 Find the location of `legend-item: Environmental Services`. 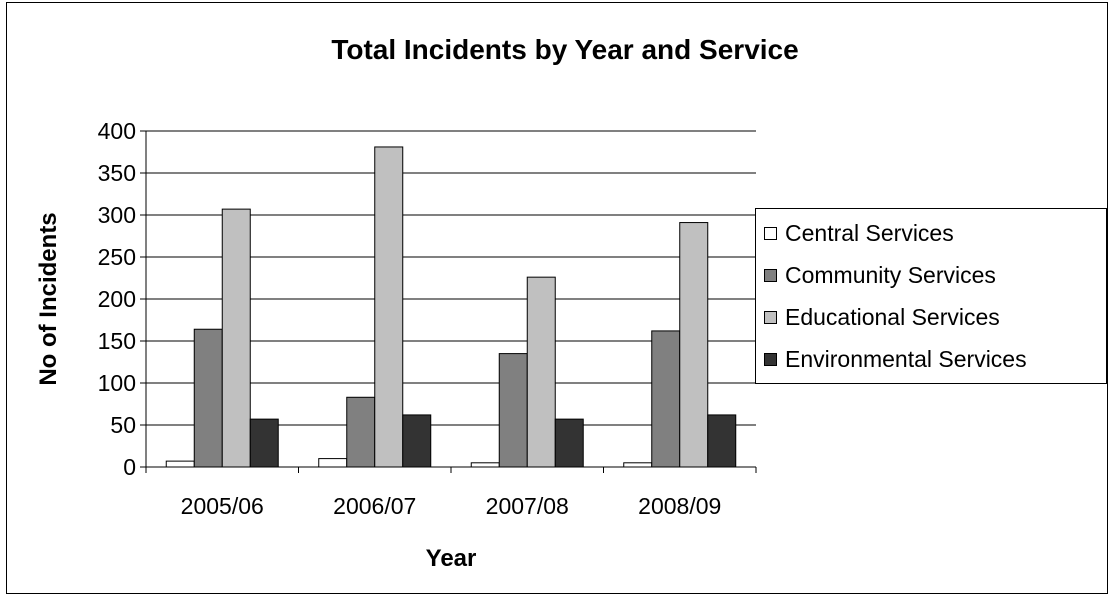

legend-item: Environmental Services is located at coordinates (895, 359).